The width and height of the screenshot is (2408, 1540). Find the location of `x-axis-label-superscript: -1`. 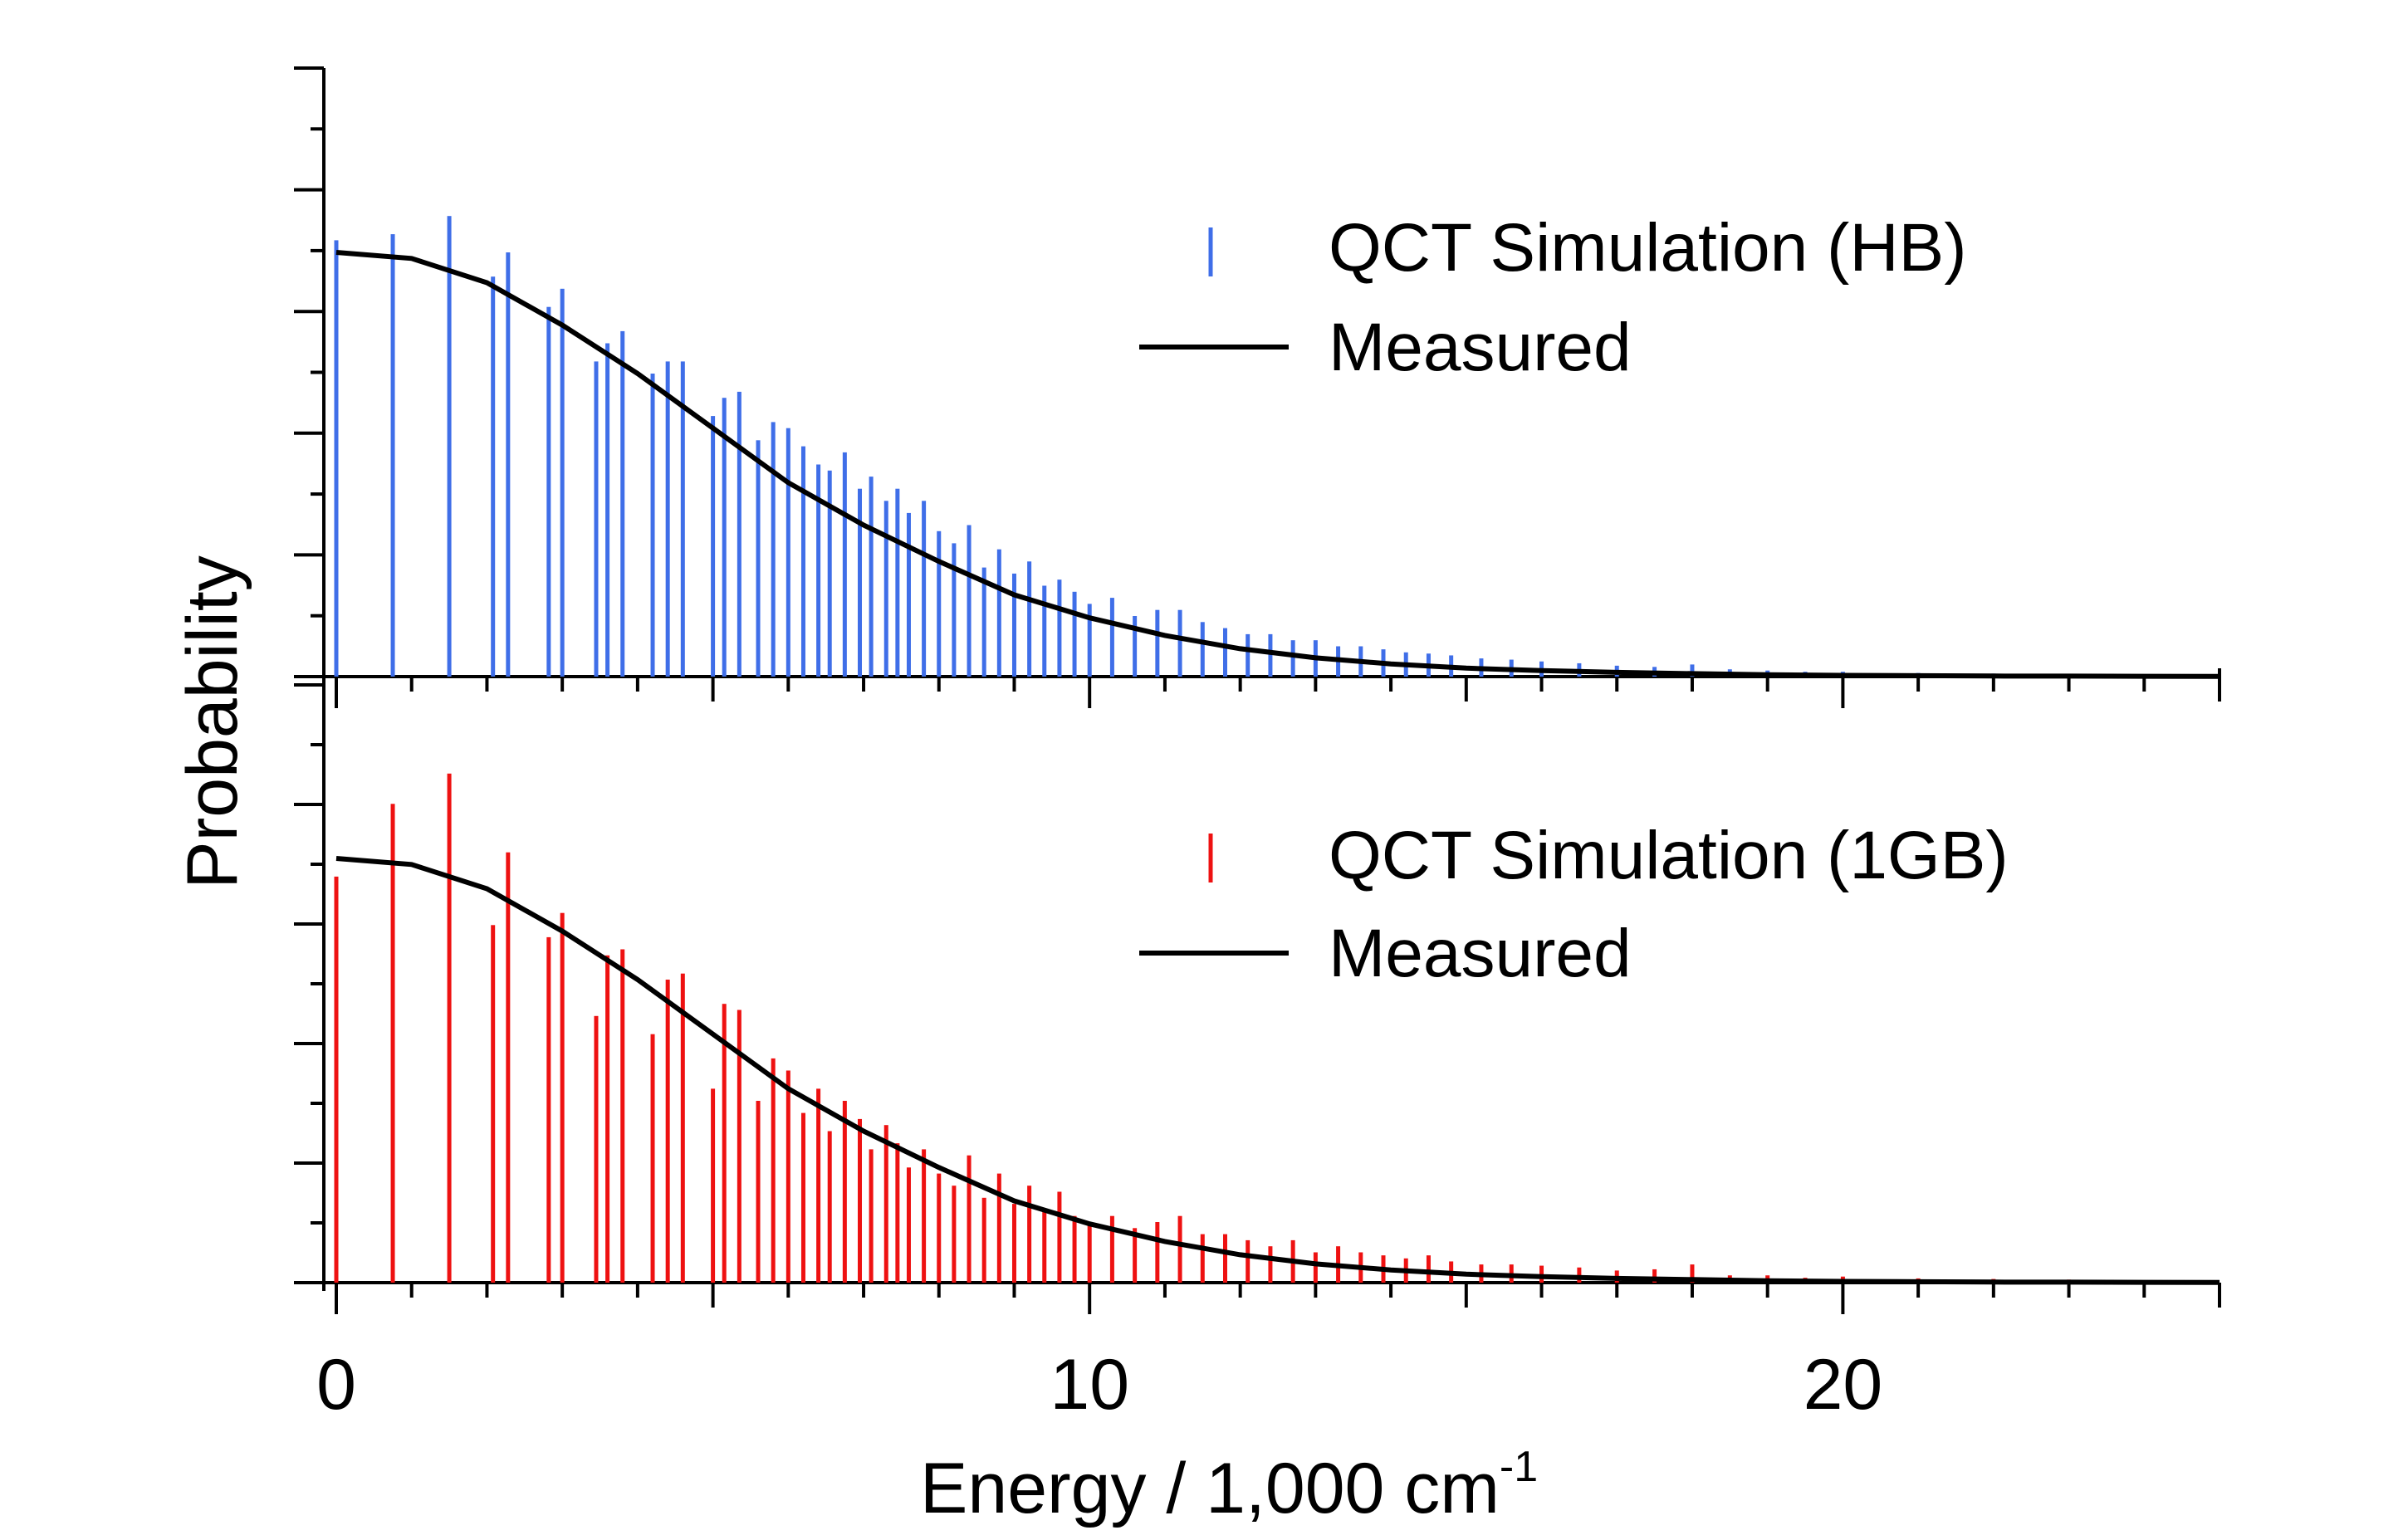

x-axis-label-superscript: -1 is located at coordinates (1519, 1467).